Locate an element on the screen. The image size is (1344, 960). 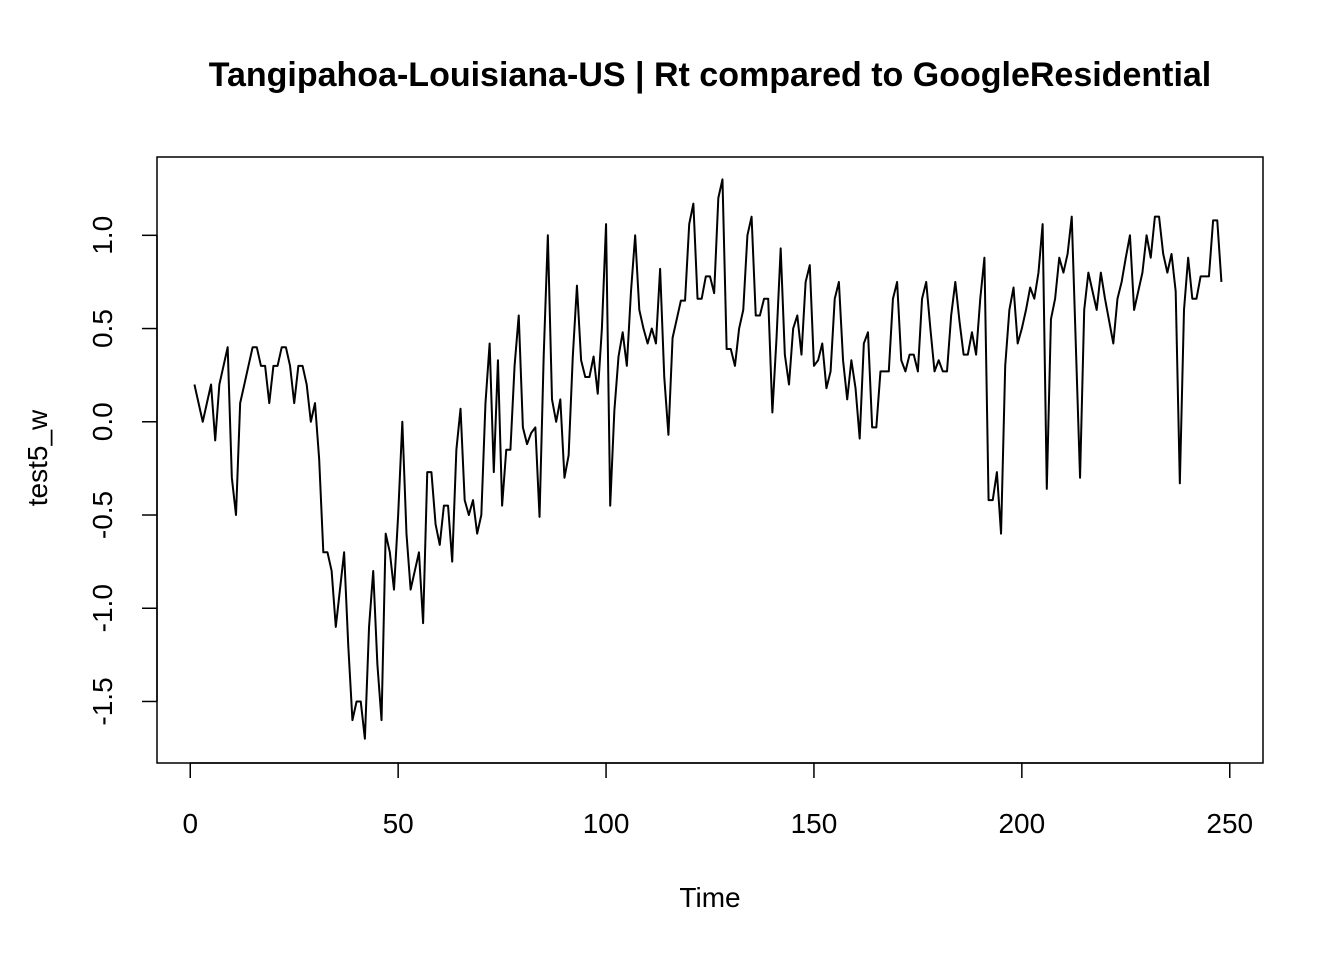
y-tick-label: -0.5 is located at coordinates (102, 515).